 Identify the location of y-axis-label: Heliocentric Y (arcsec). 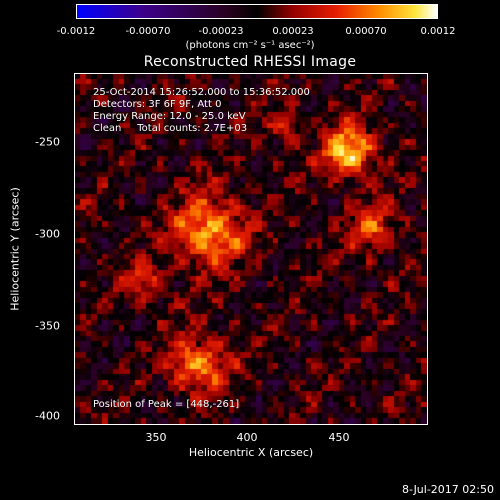
(15, 249).